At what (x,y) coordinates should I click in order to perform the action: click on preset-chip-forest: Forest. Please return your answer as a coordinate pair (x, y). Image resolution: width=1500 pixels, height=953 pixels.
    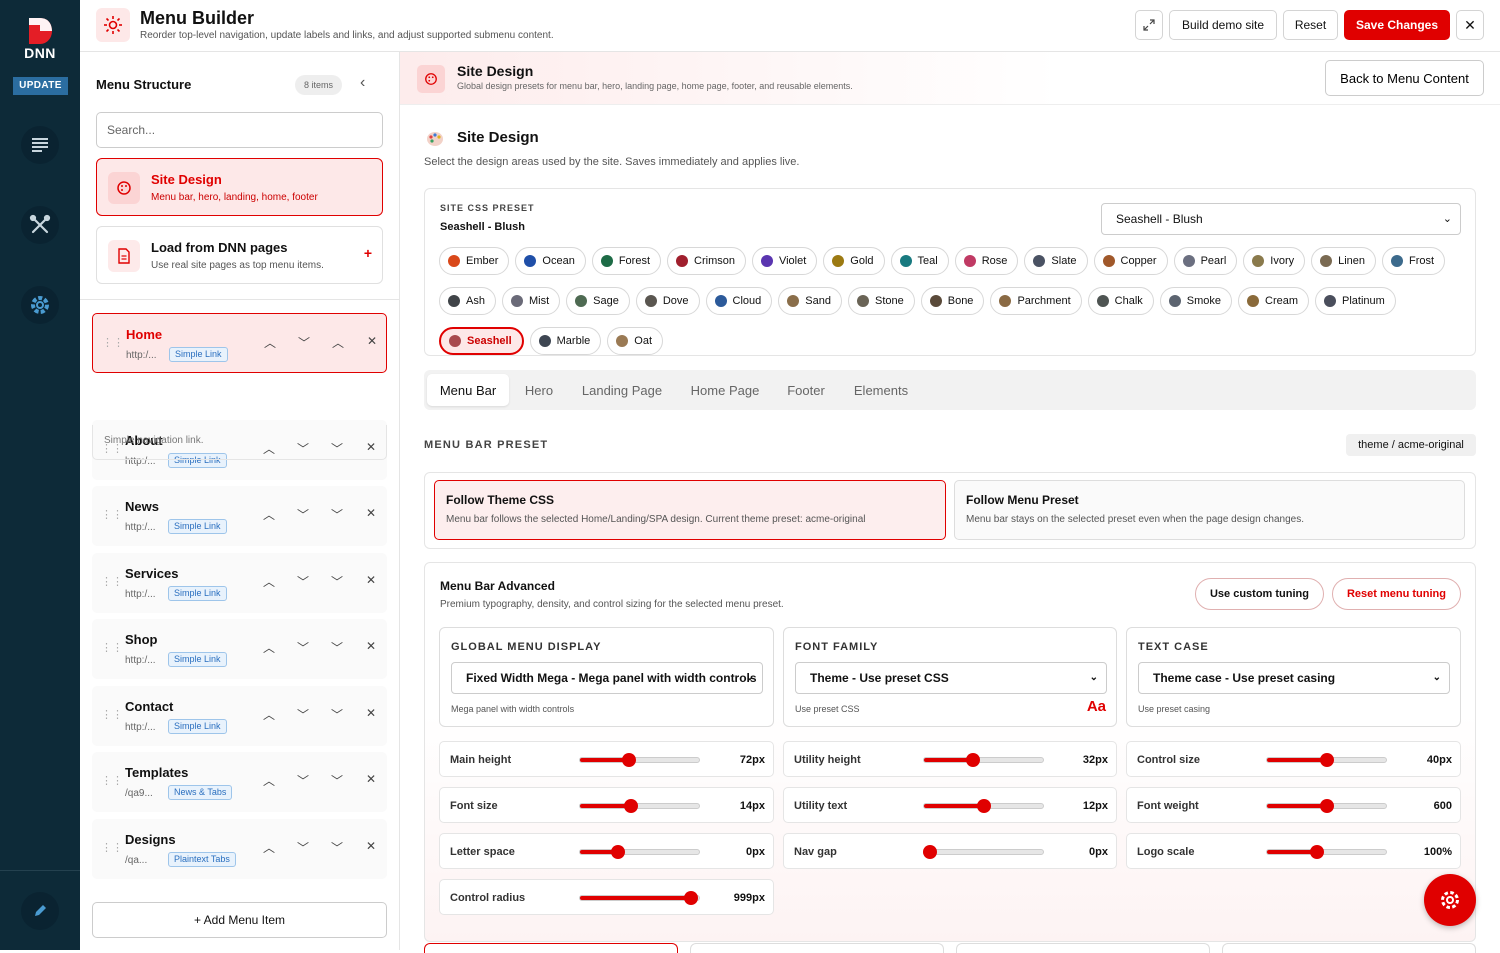
    Looking at the image, I should click on (626, 261).